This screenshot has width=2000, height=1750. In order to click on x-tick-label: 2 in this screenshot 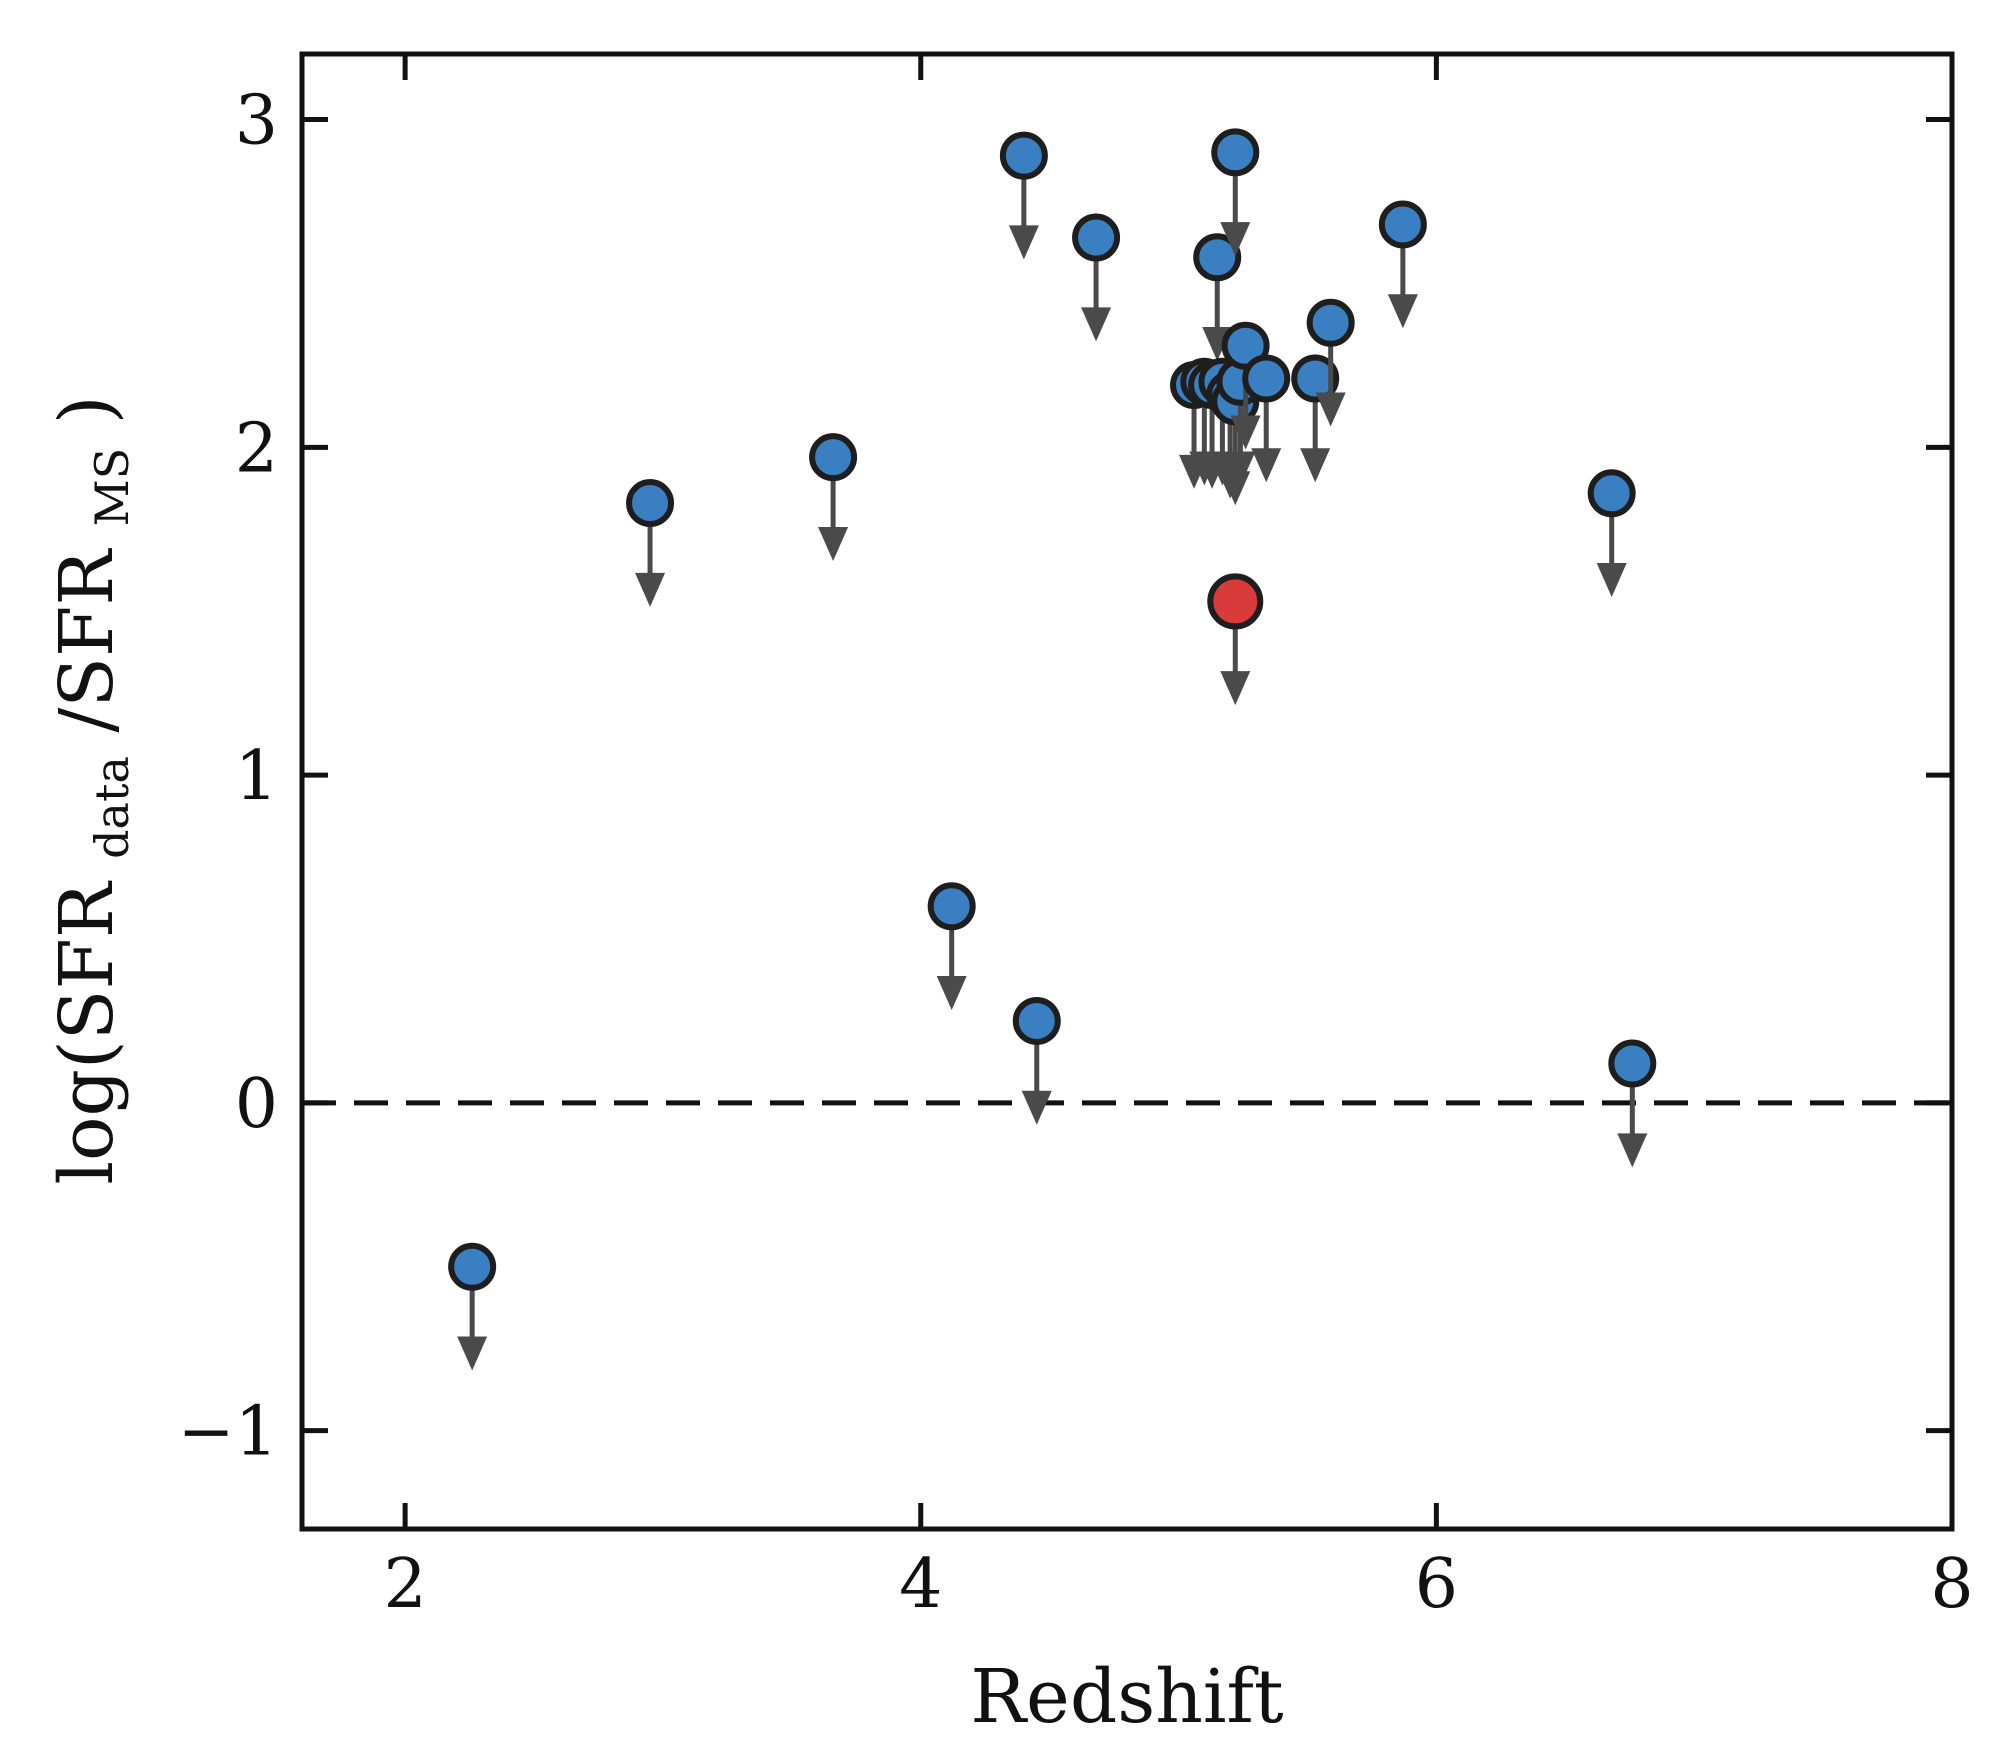, I will do `click(404, 1584)`.